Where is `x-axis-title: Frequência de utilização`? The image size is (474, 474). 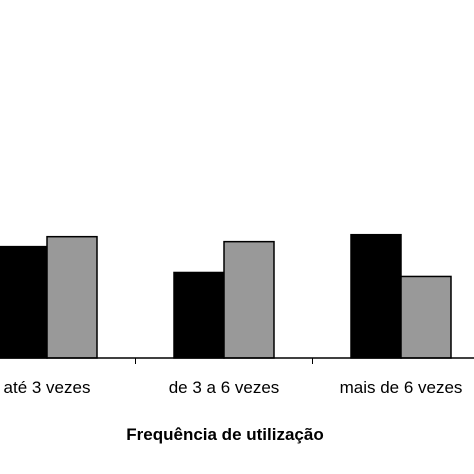
x-axis-title: Frequência de utilização is located at coordinates (224, 434).